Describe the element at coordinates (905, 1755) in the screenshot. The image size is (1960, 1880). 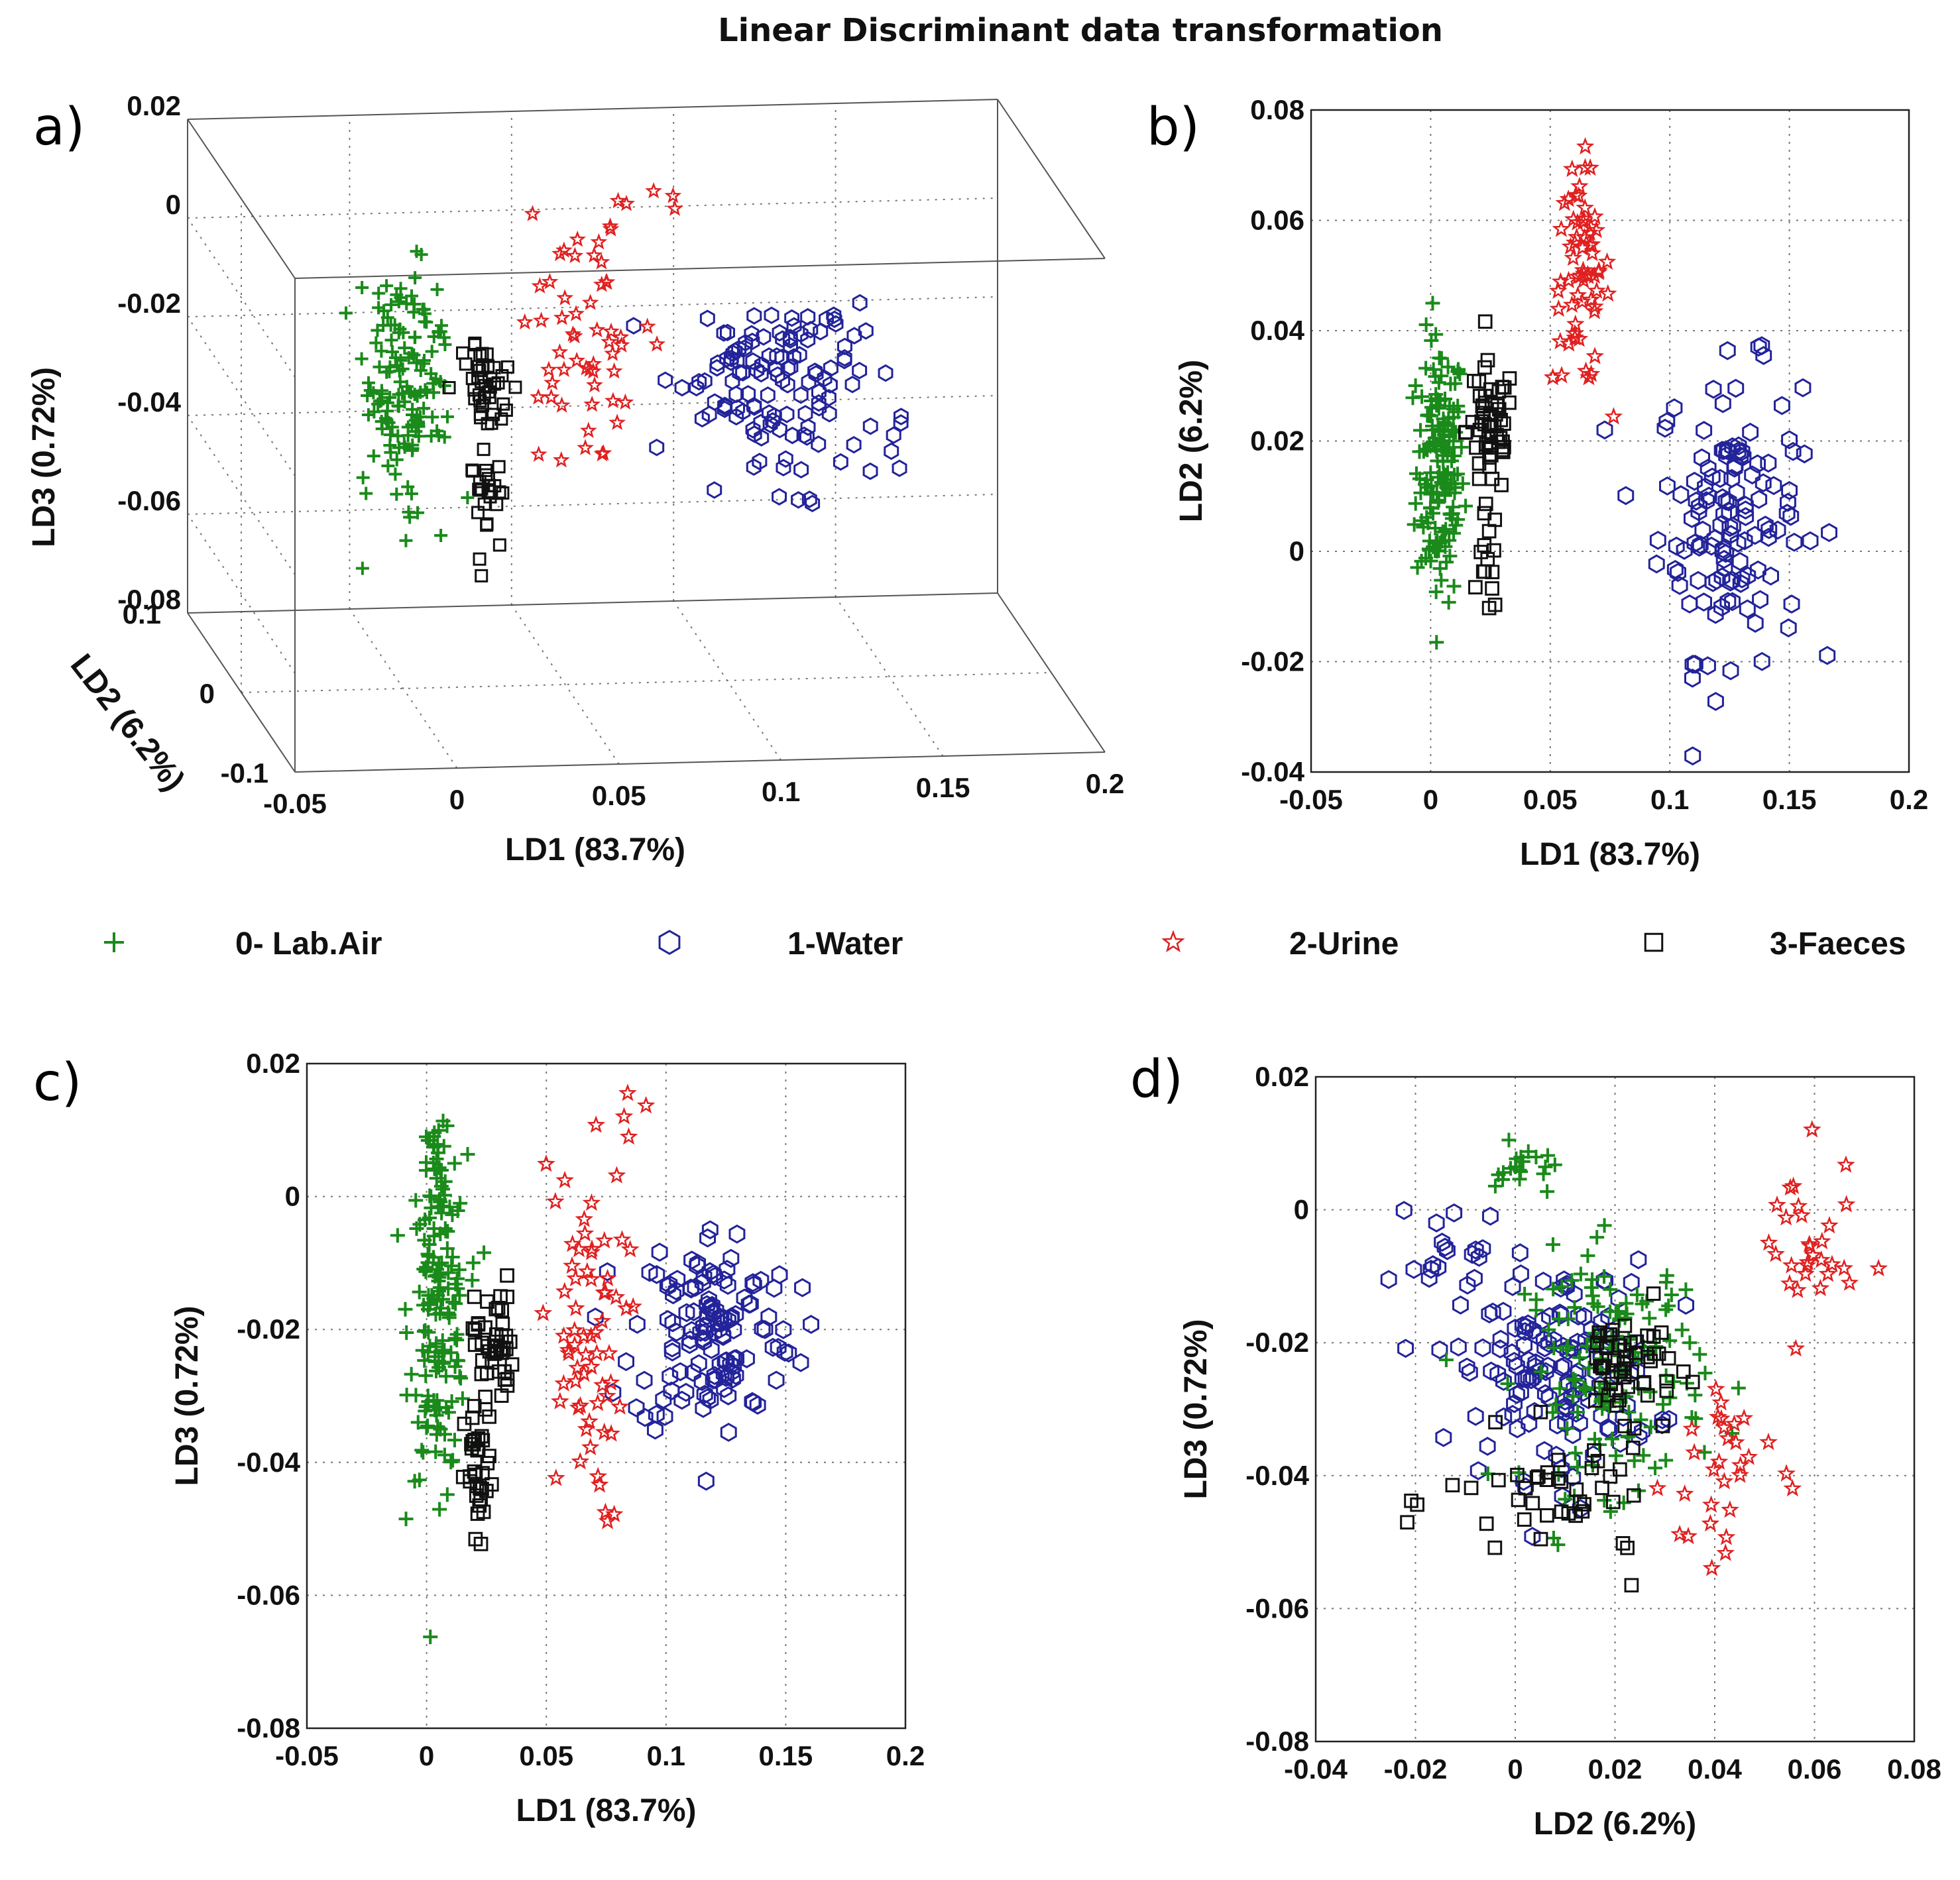
I see `x-tick-label: 0.2` at that location.